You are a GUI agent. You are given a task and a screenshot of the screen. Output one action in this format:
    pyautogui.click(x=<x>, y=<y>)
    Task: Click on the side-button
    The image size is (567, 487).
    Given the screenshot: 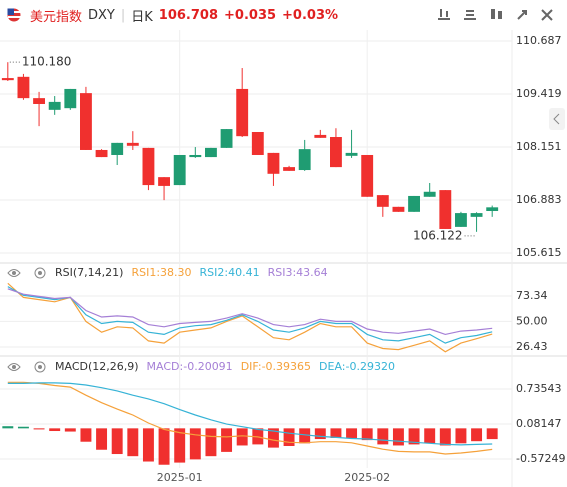 What is the action you would take?
    pyautogui.click(x=557, y=119)
    